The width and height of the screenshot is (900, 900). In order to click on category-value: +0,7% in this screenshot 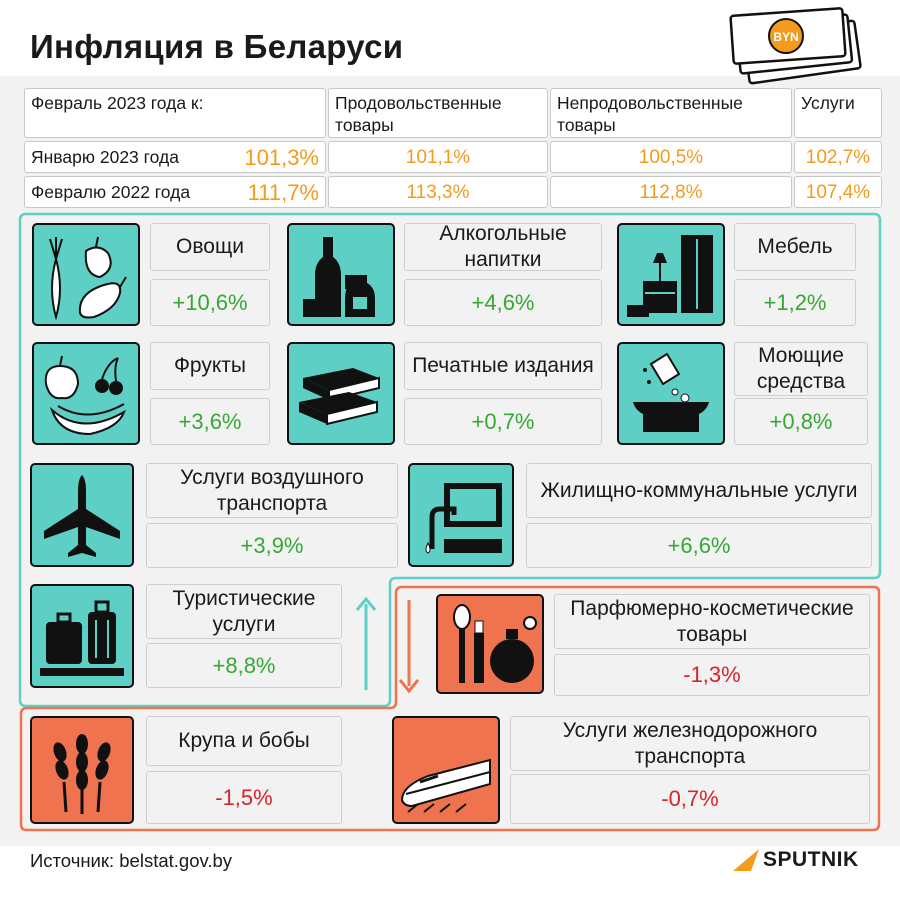, I will do `click(503, 421)`.